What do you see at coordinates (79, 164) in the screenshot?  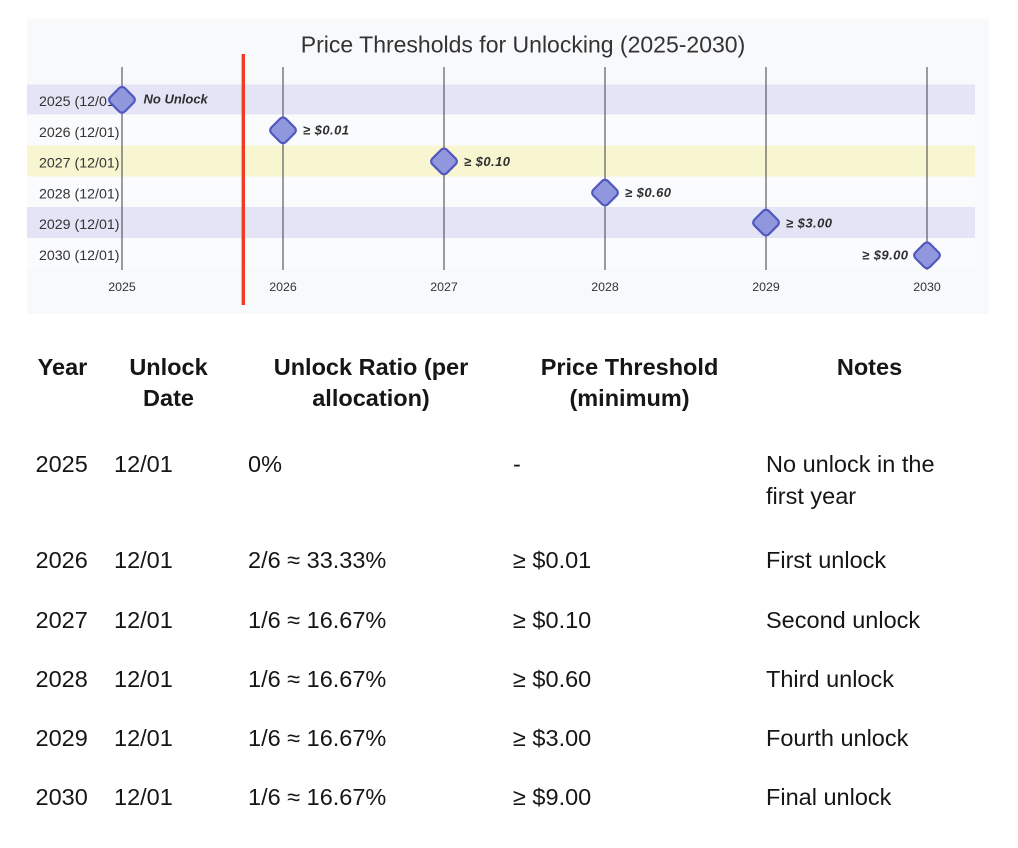 I see `svg-text: 2027 (12/01)` at bounding box center [79, 164].